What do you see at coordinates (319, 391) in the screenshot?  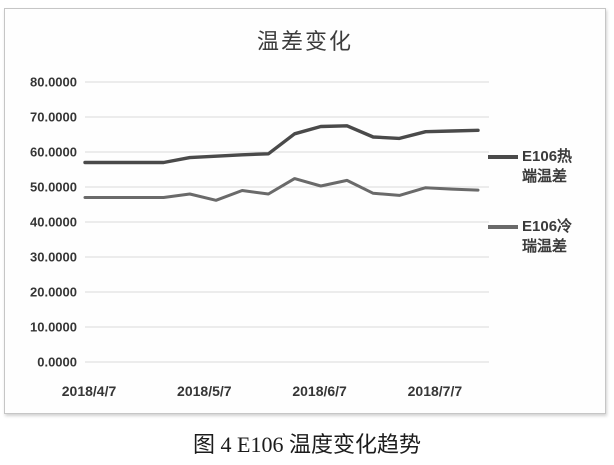 I see `x-tick-label: 2018/6/7` at bounding box center [319, 391].